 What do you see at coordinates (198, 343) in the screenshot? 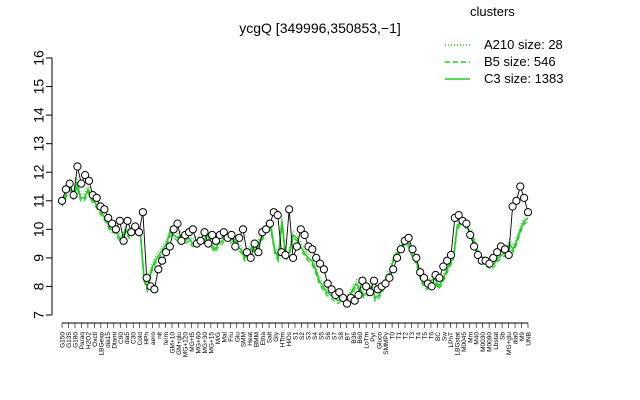
I see `x-tick-label: MG+60` at bounding box center [198, 343].